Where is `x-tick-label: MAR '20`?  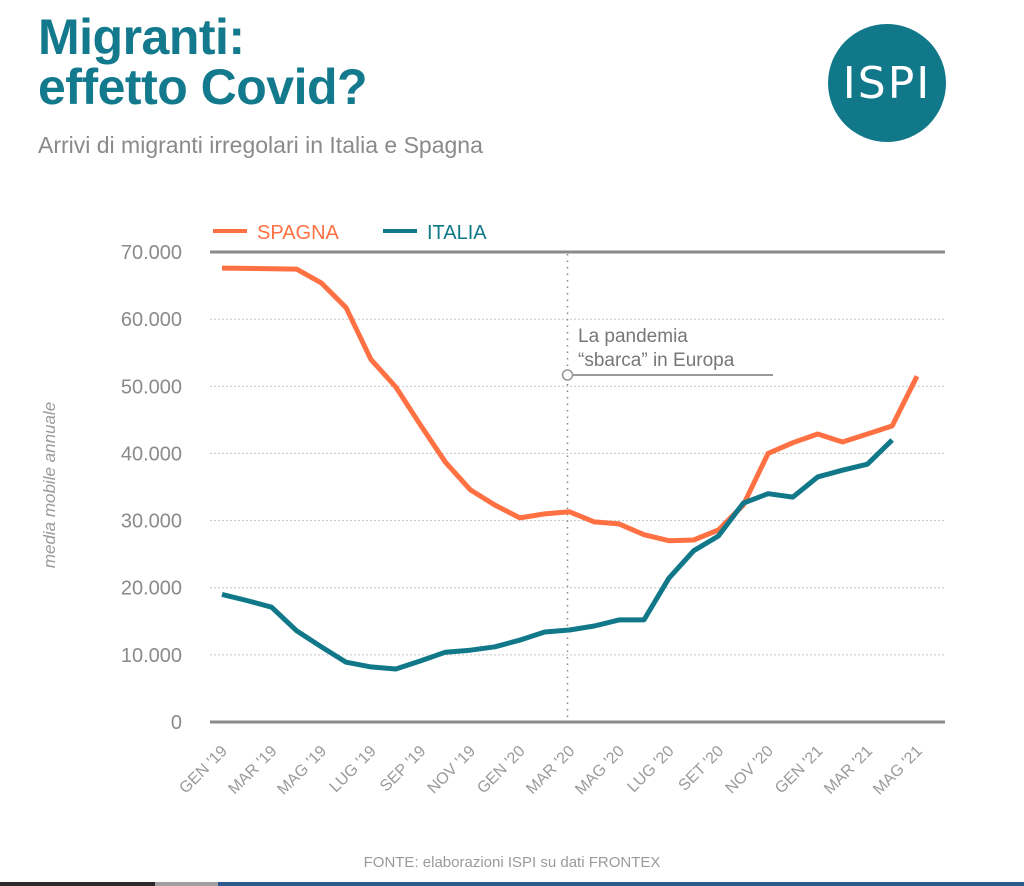
x-tick-label: MAR '20 is located at coordinates (550, 770).